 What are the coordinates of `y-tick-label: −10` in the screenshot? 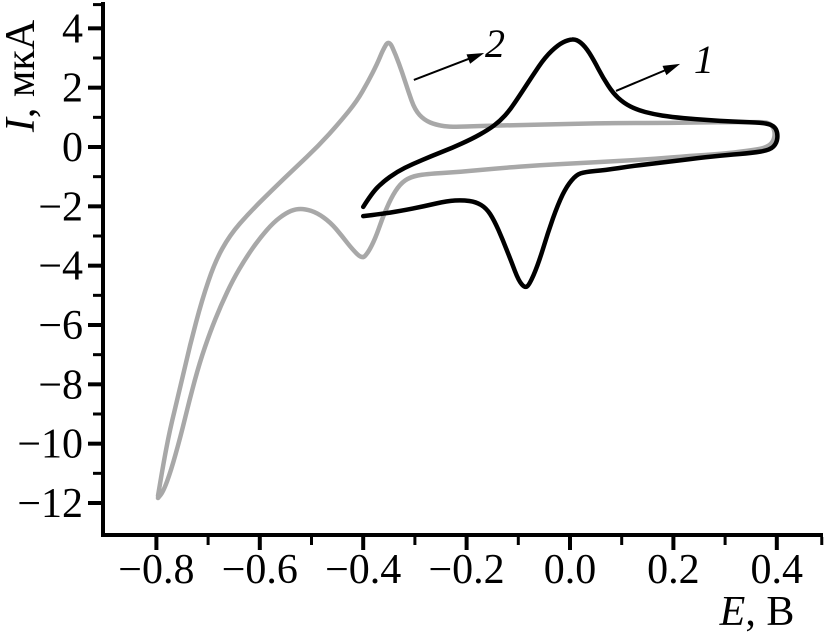 It's located at (50, 445).